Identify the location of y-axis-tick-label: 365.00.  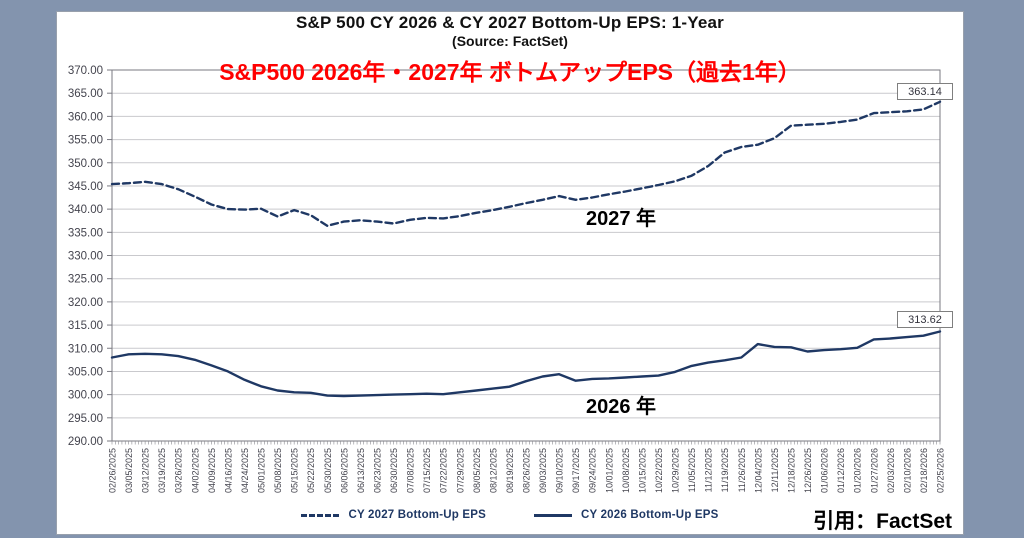
(85, 94).